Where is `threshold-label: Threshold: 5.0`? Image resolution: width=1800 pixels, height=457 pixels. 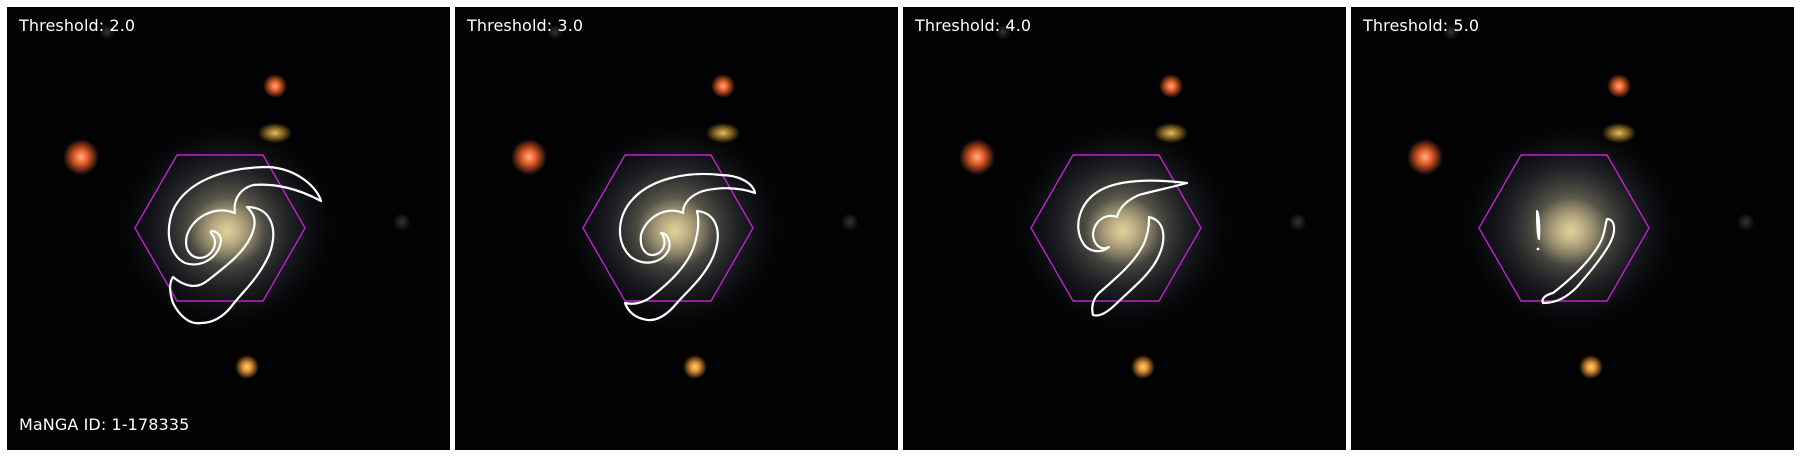
threshold-label: Threshold: 5.0 is located at coordinates (1421, 25).